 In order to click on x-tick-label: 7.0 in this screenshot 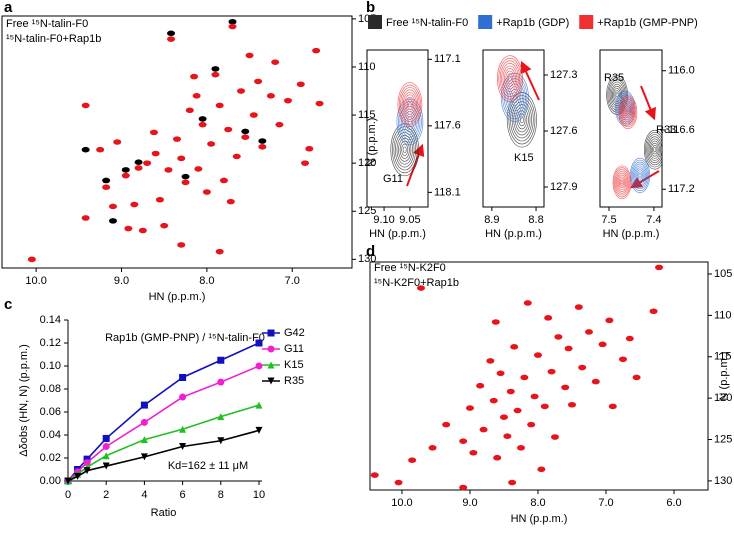, I will do `click(292, 281)`.